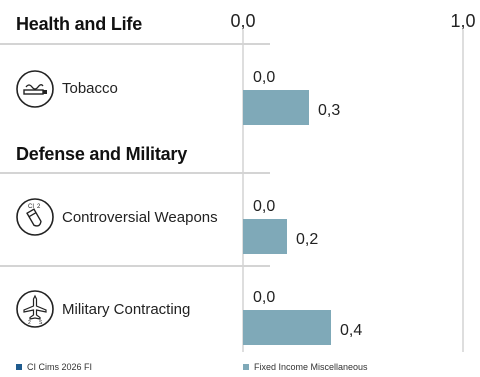 This screenshot has height=377, width=480. Describe the element at coordinates (102, 154) in the screenshot. I see `section-title-defense-military: Defense and Military` at that location.